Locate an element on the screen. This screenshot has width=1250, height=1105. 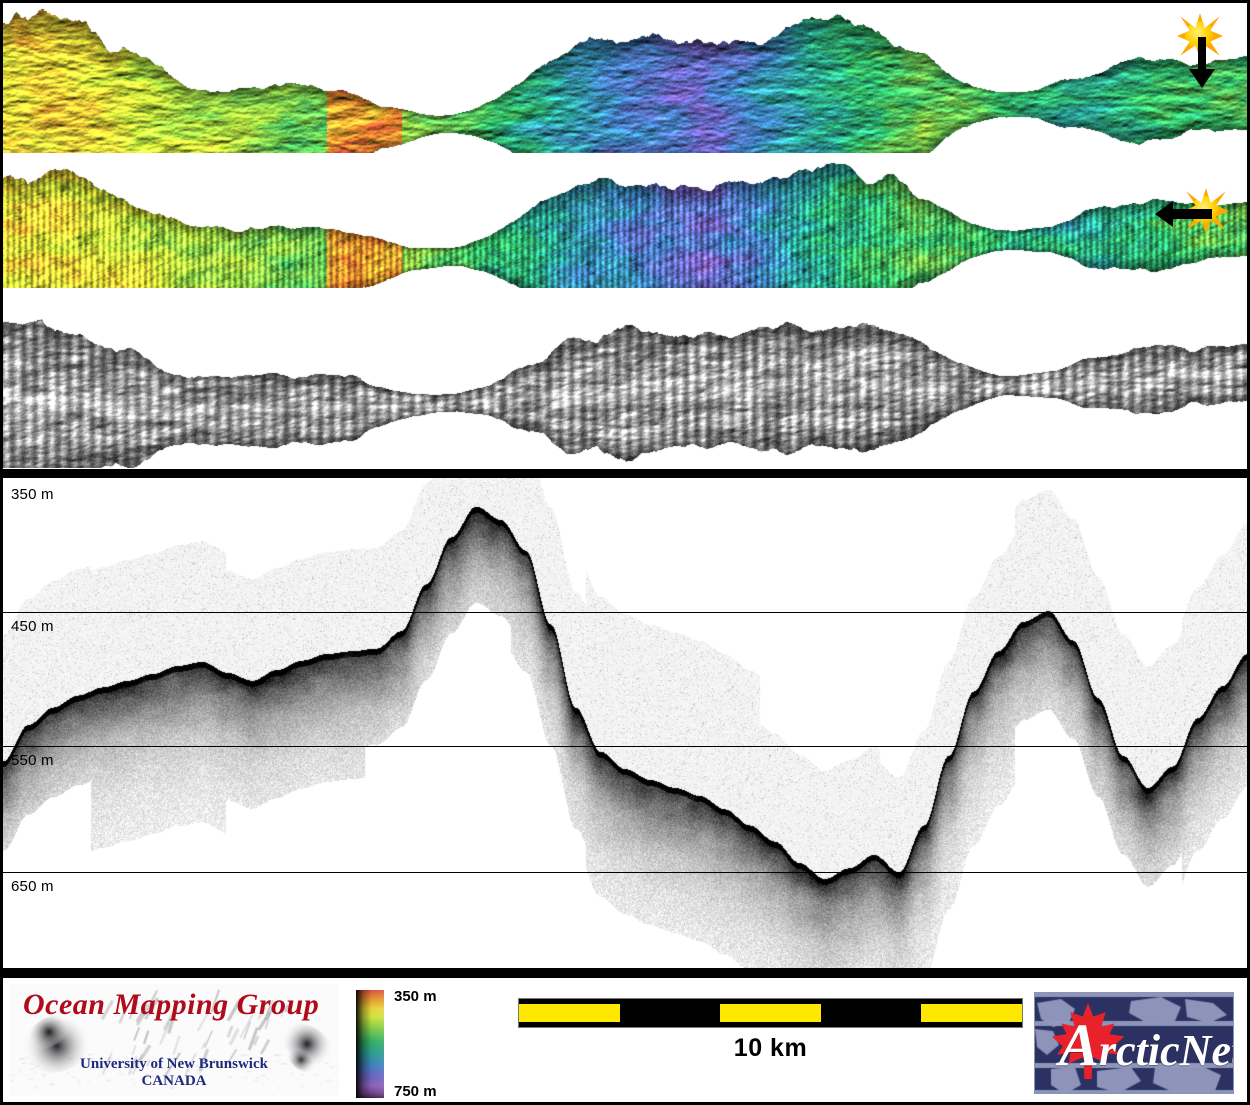
arrow-down-icon is located at coordinates (1202, 62).